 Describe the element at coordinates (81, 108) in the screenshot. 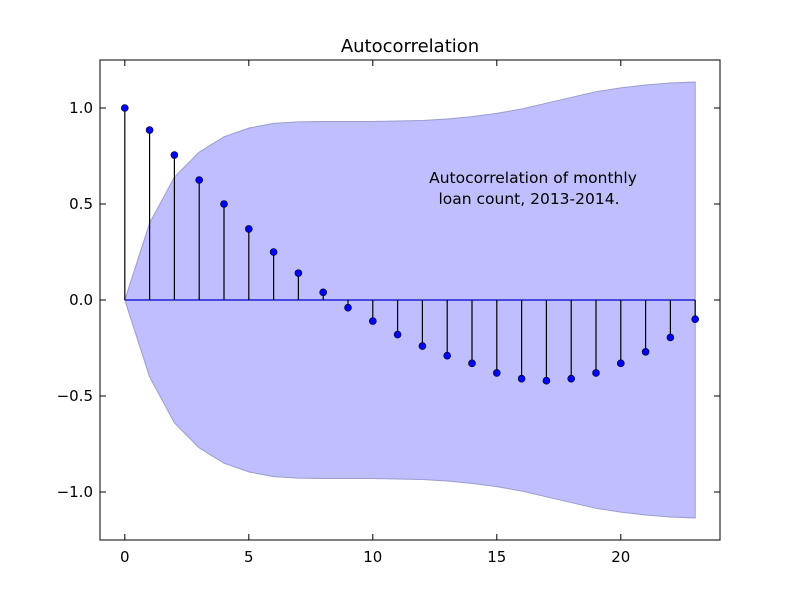

I see `y-tick-label: 1.0` at that location.